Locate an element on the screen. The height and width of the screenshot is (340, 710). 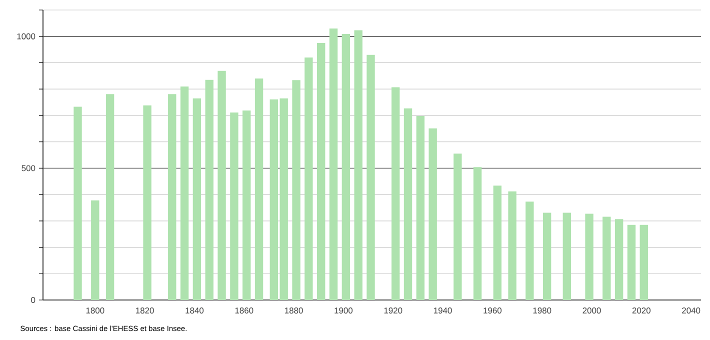
x-tick-label: 1880 is located at coordinates (294, 311).